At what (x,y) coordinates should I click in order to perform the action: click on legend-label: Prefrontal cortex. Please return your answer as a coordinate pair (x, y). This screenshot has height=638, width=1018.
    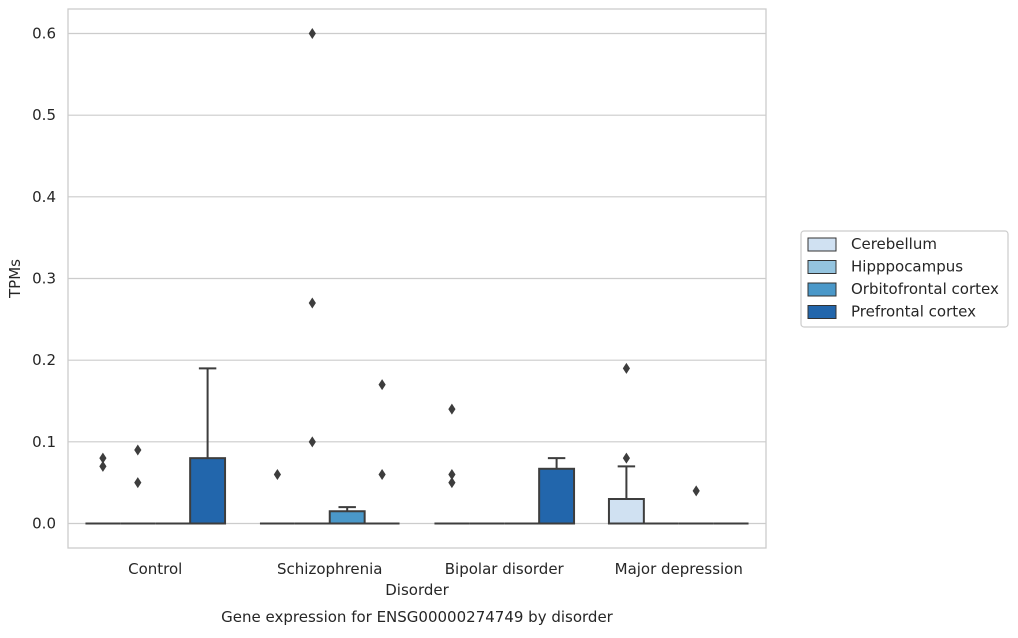
    Looking at the image, I should click on (913, 312).